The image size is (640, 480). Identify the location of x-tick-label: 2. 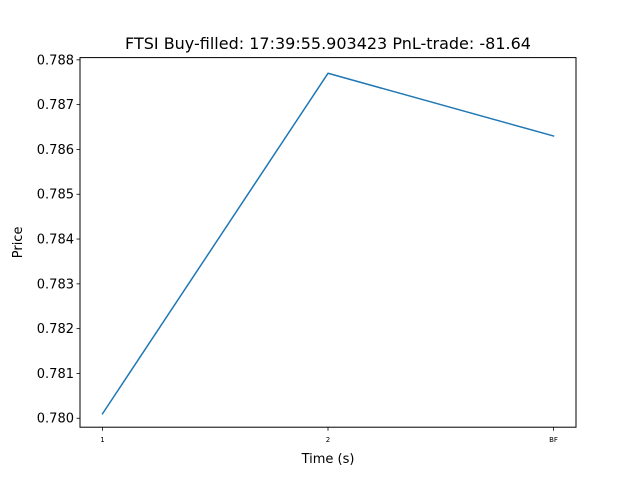
(328, 440).